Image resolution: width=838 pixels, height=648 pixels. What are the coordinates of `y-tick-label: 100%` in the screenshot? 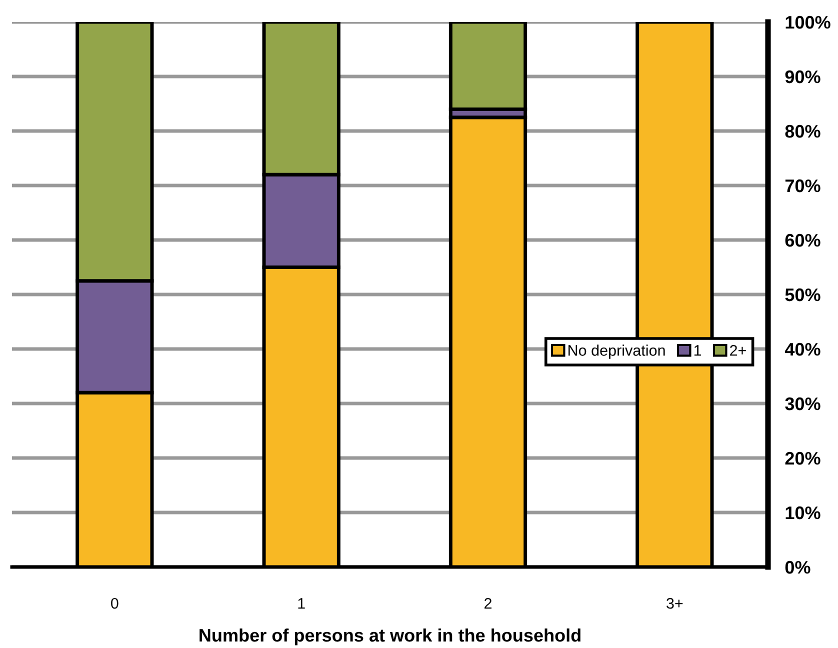 It's located at (808, 22).